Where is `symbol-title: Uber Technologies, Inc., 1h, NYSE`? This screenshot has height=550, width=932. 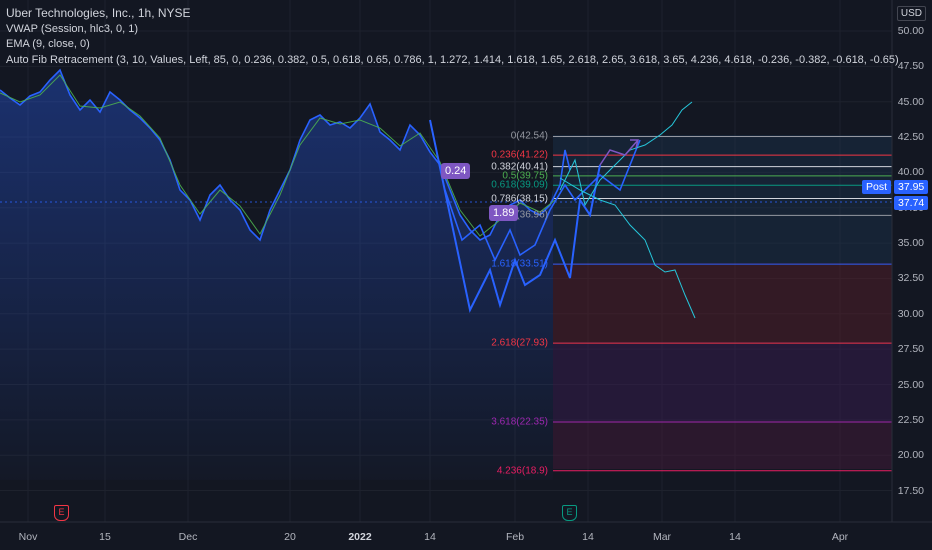
symbol-title: Uber Technologies, Inc., 1h, NYSE is located at coordinates (98, 13).